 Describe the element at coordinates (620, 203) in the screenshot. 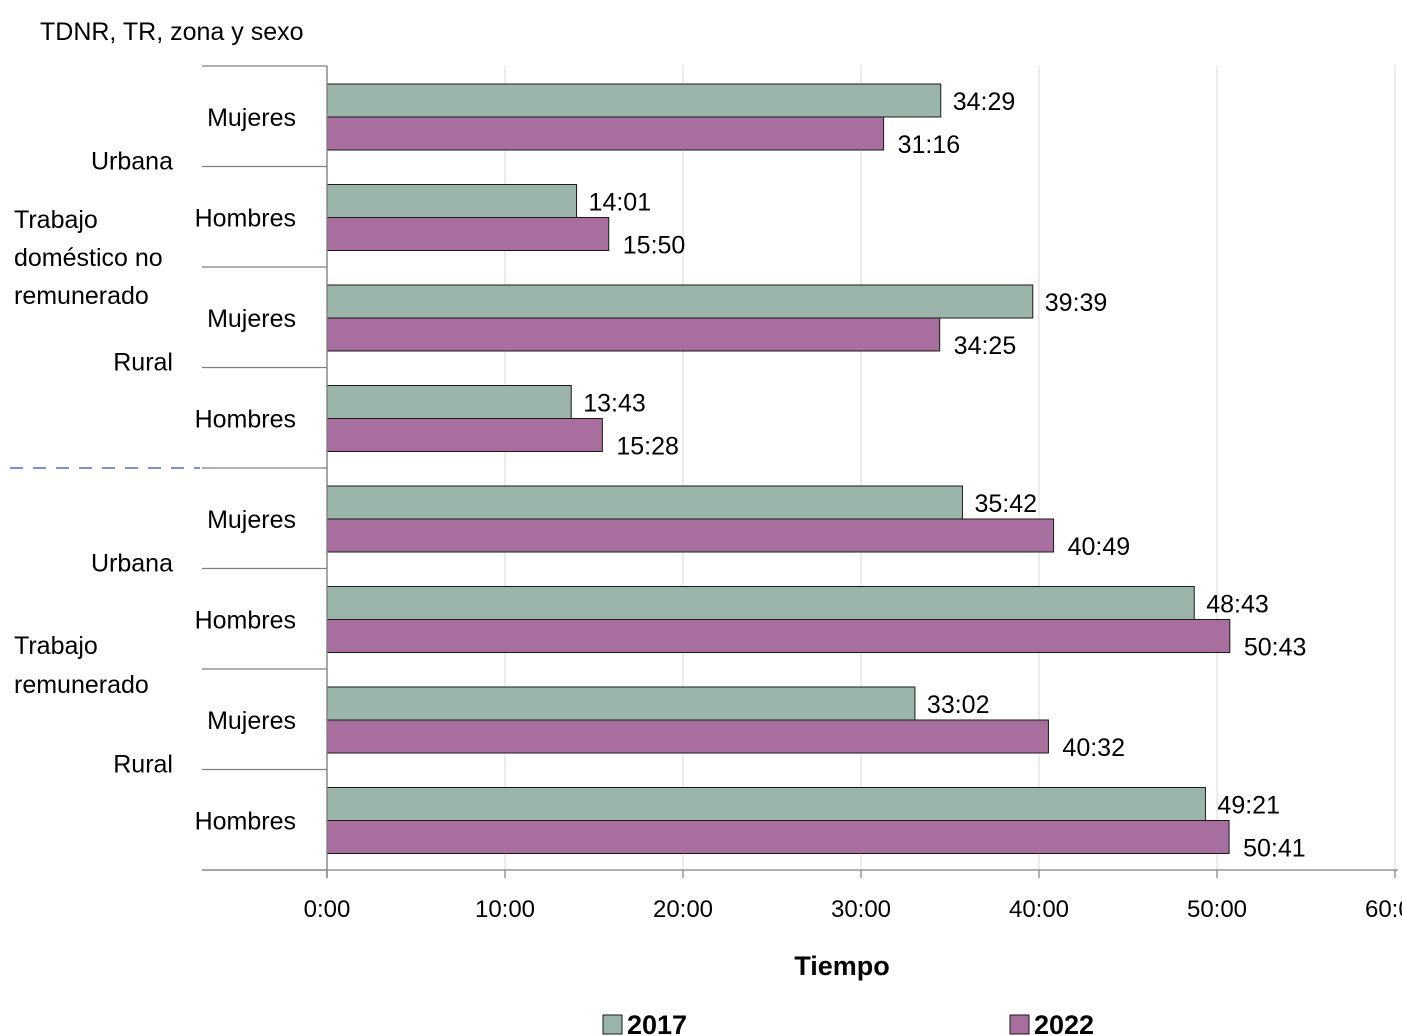

I see `data-label-2017: 14:01` at that location.